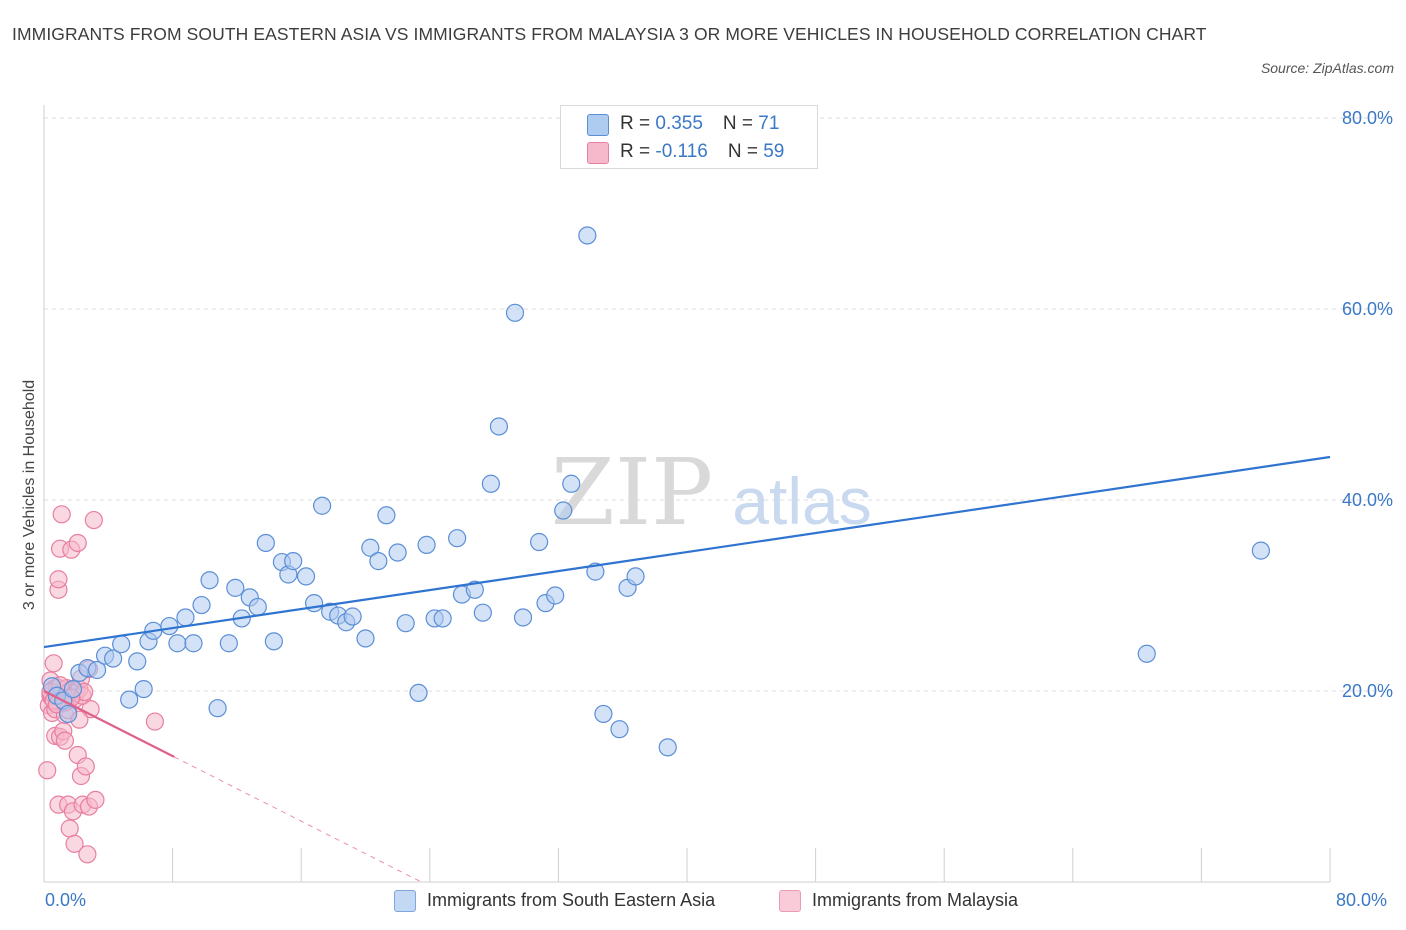 The image size is (1406, 930). I want to click on bottom-legend-swatch-pink, so click(790, 901).